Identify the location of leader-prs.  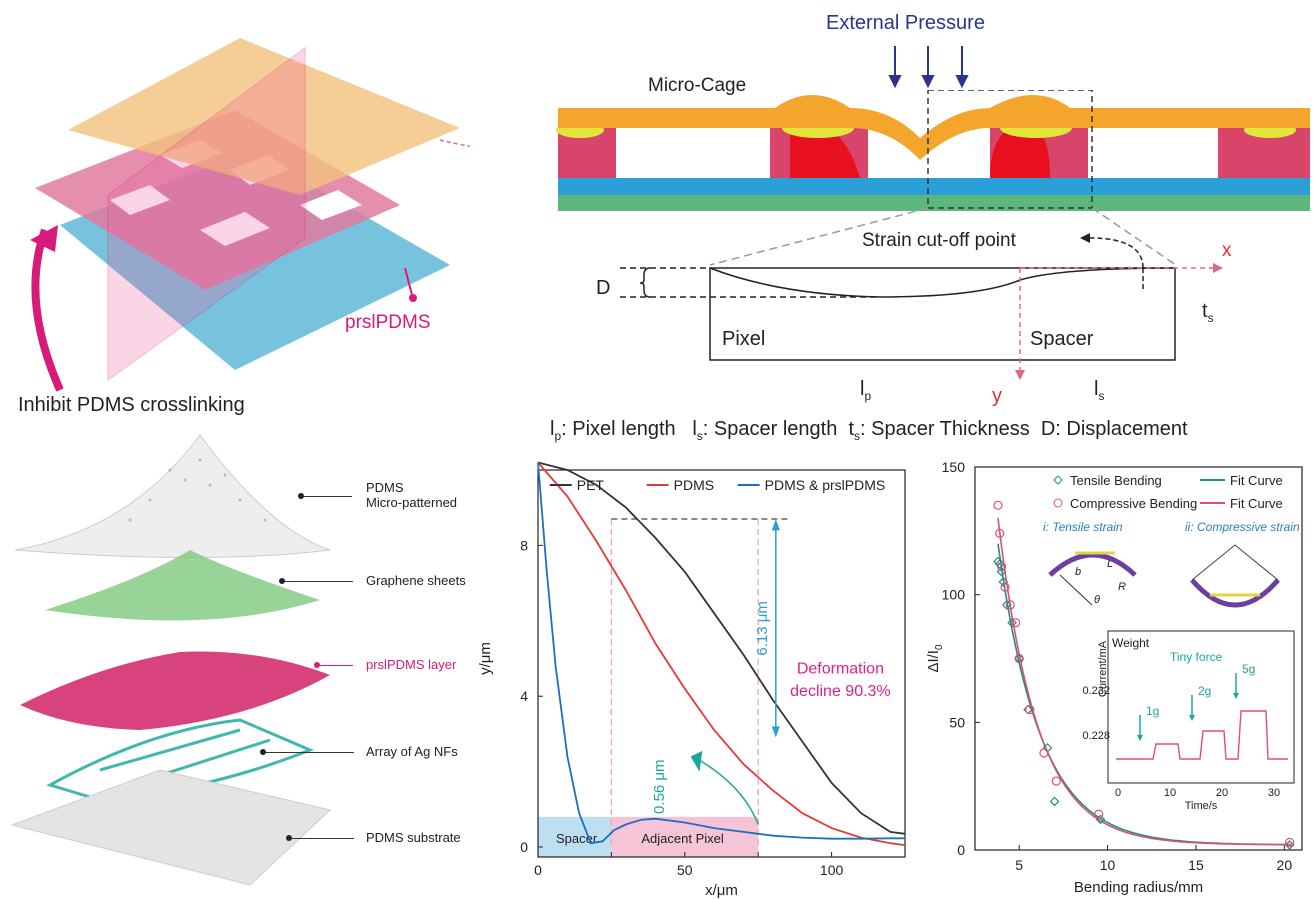
(335, 665).